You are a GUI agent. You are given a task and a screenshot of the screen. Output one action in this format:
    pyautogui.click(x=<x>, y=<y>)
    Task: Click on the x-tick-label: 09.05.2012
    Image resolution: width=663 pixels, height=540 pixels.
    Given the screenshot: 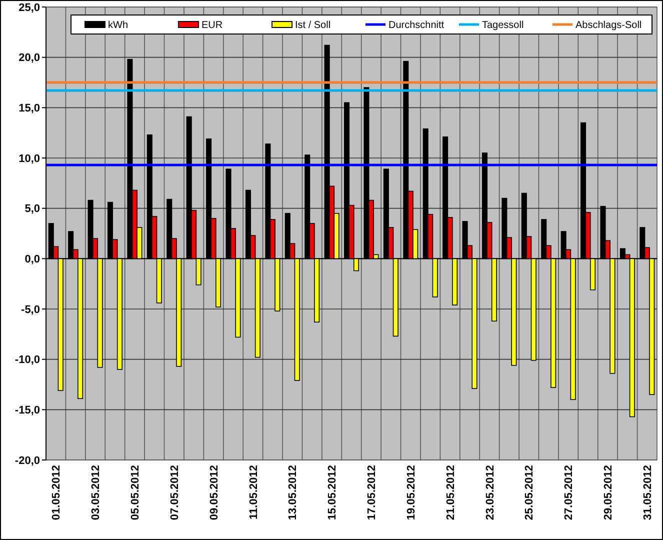 What is the action you would take?
    pyautogui.click(x=214, y=492)
    